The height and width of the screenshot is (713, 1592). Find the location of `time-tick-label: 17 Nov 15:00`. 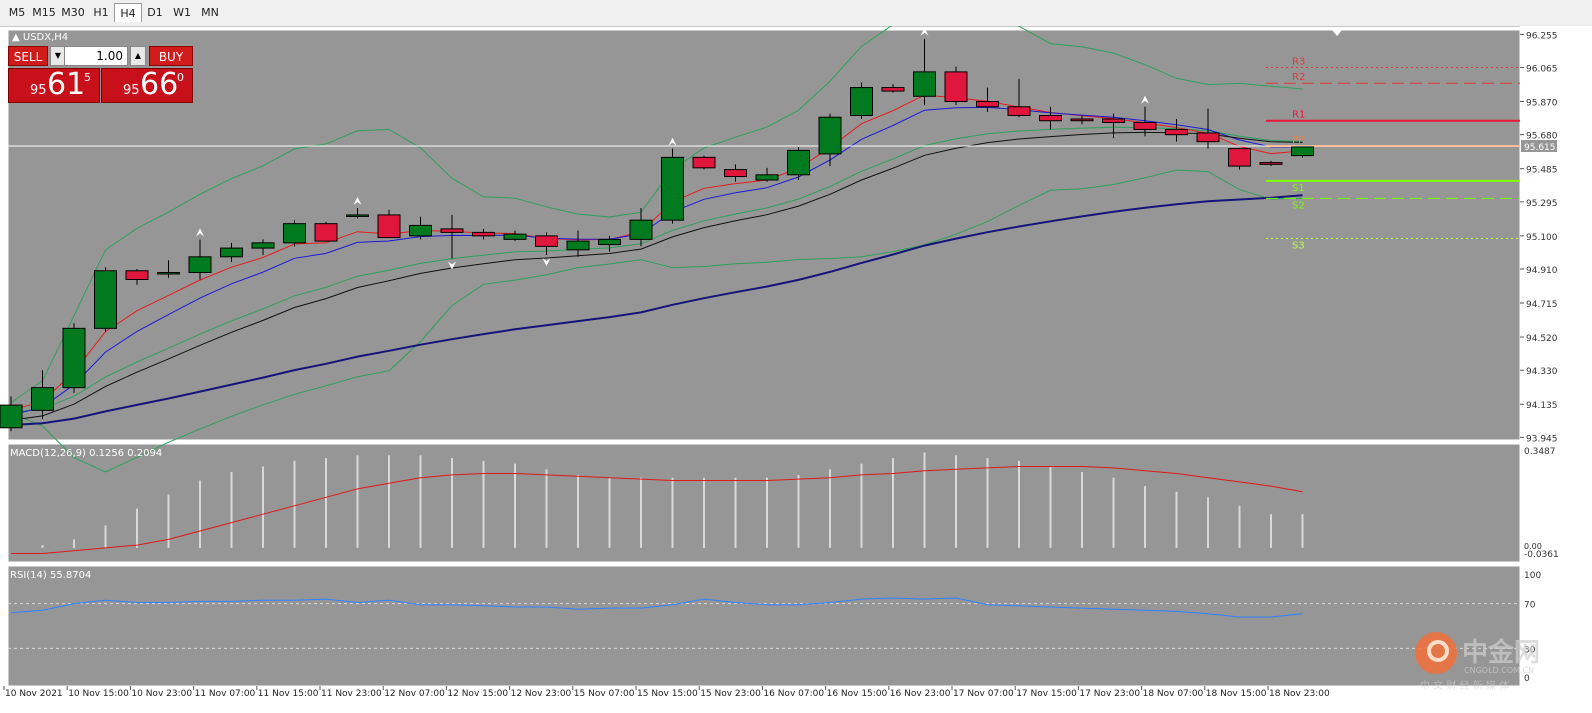

time-tick-label: 17 Nov 15:00 is located at coordinates (1046, 694).